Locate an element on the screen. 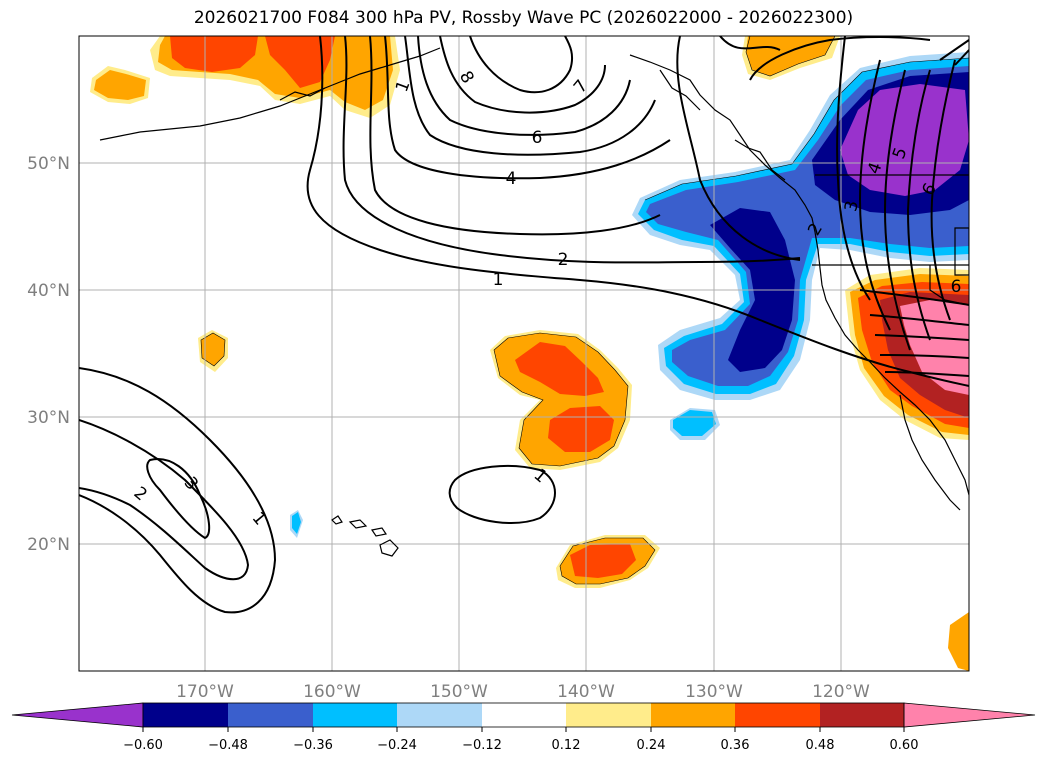 Image resolution: width=1047 pixels, height=765 pixels. contour-east-b is located at coordinates (750, 43).